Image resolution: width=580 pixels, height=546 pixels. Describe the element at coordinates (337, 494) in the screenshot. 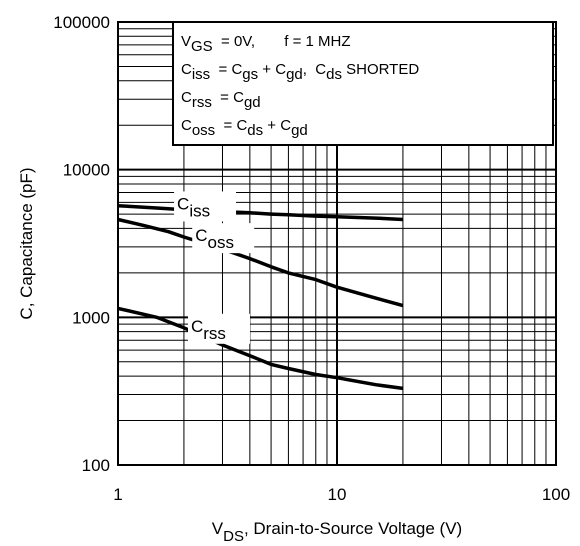

I see `x-tick-label: 10` at that location.